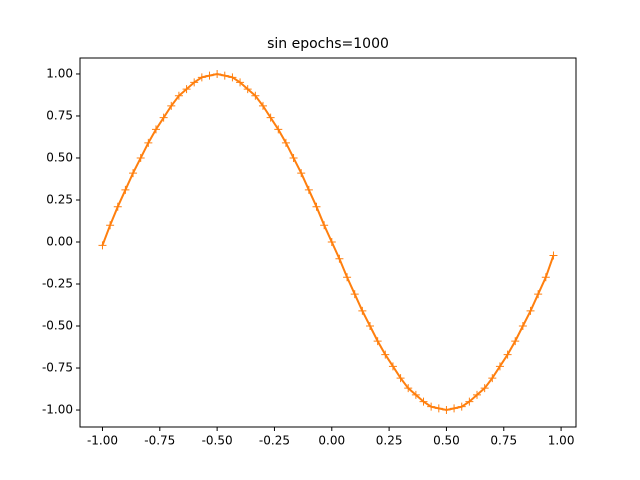 This screenshot has height=480, width=640. Describe the element at coordinates (57, 284) in the screenshot. I see `y-tick-label: -0.25` at that location.